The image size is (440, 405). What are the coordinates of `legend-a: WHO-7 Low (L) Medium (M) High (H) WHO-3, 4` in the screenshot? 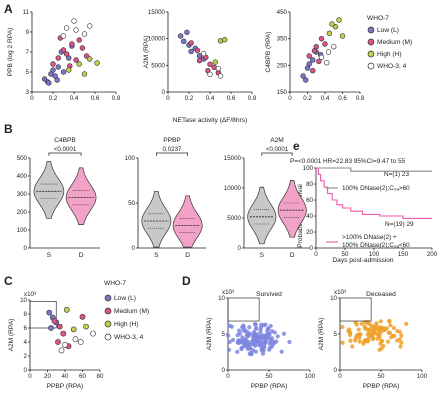 It's located at (389, 42).